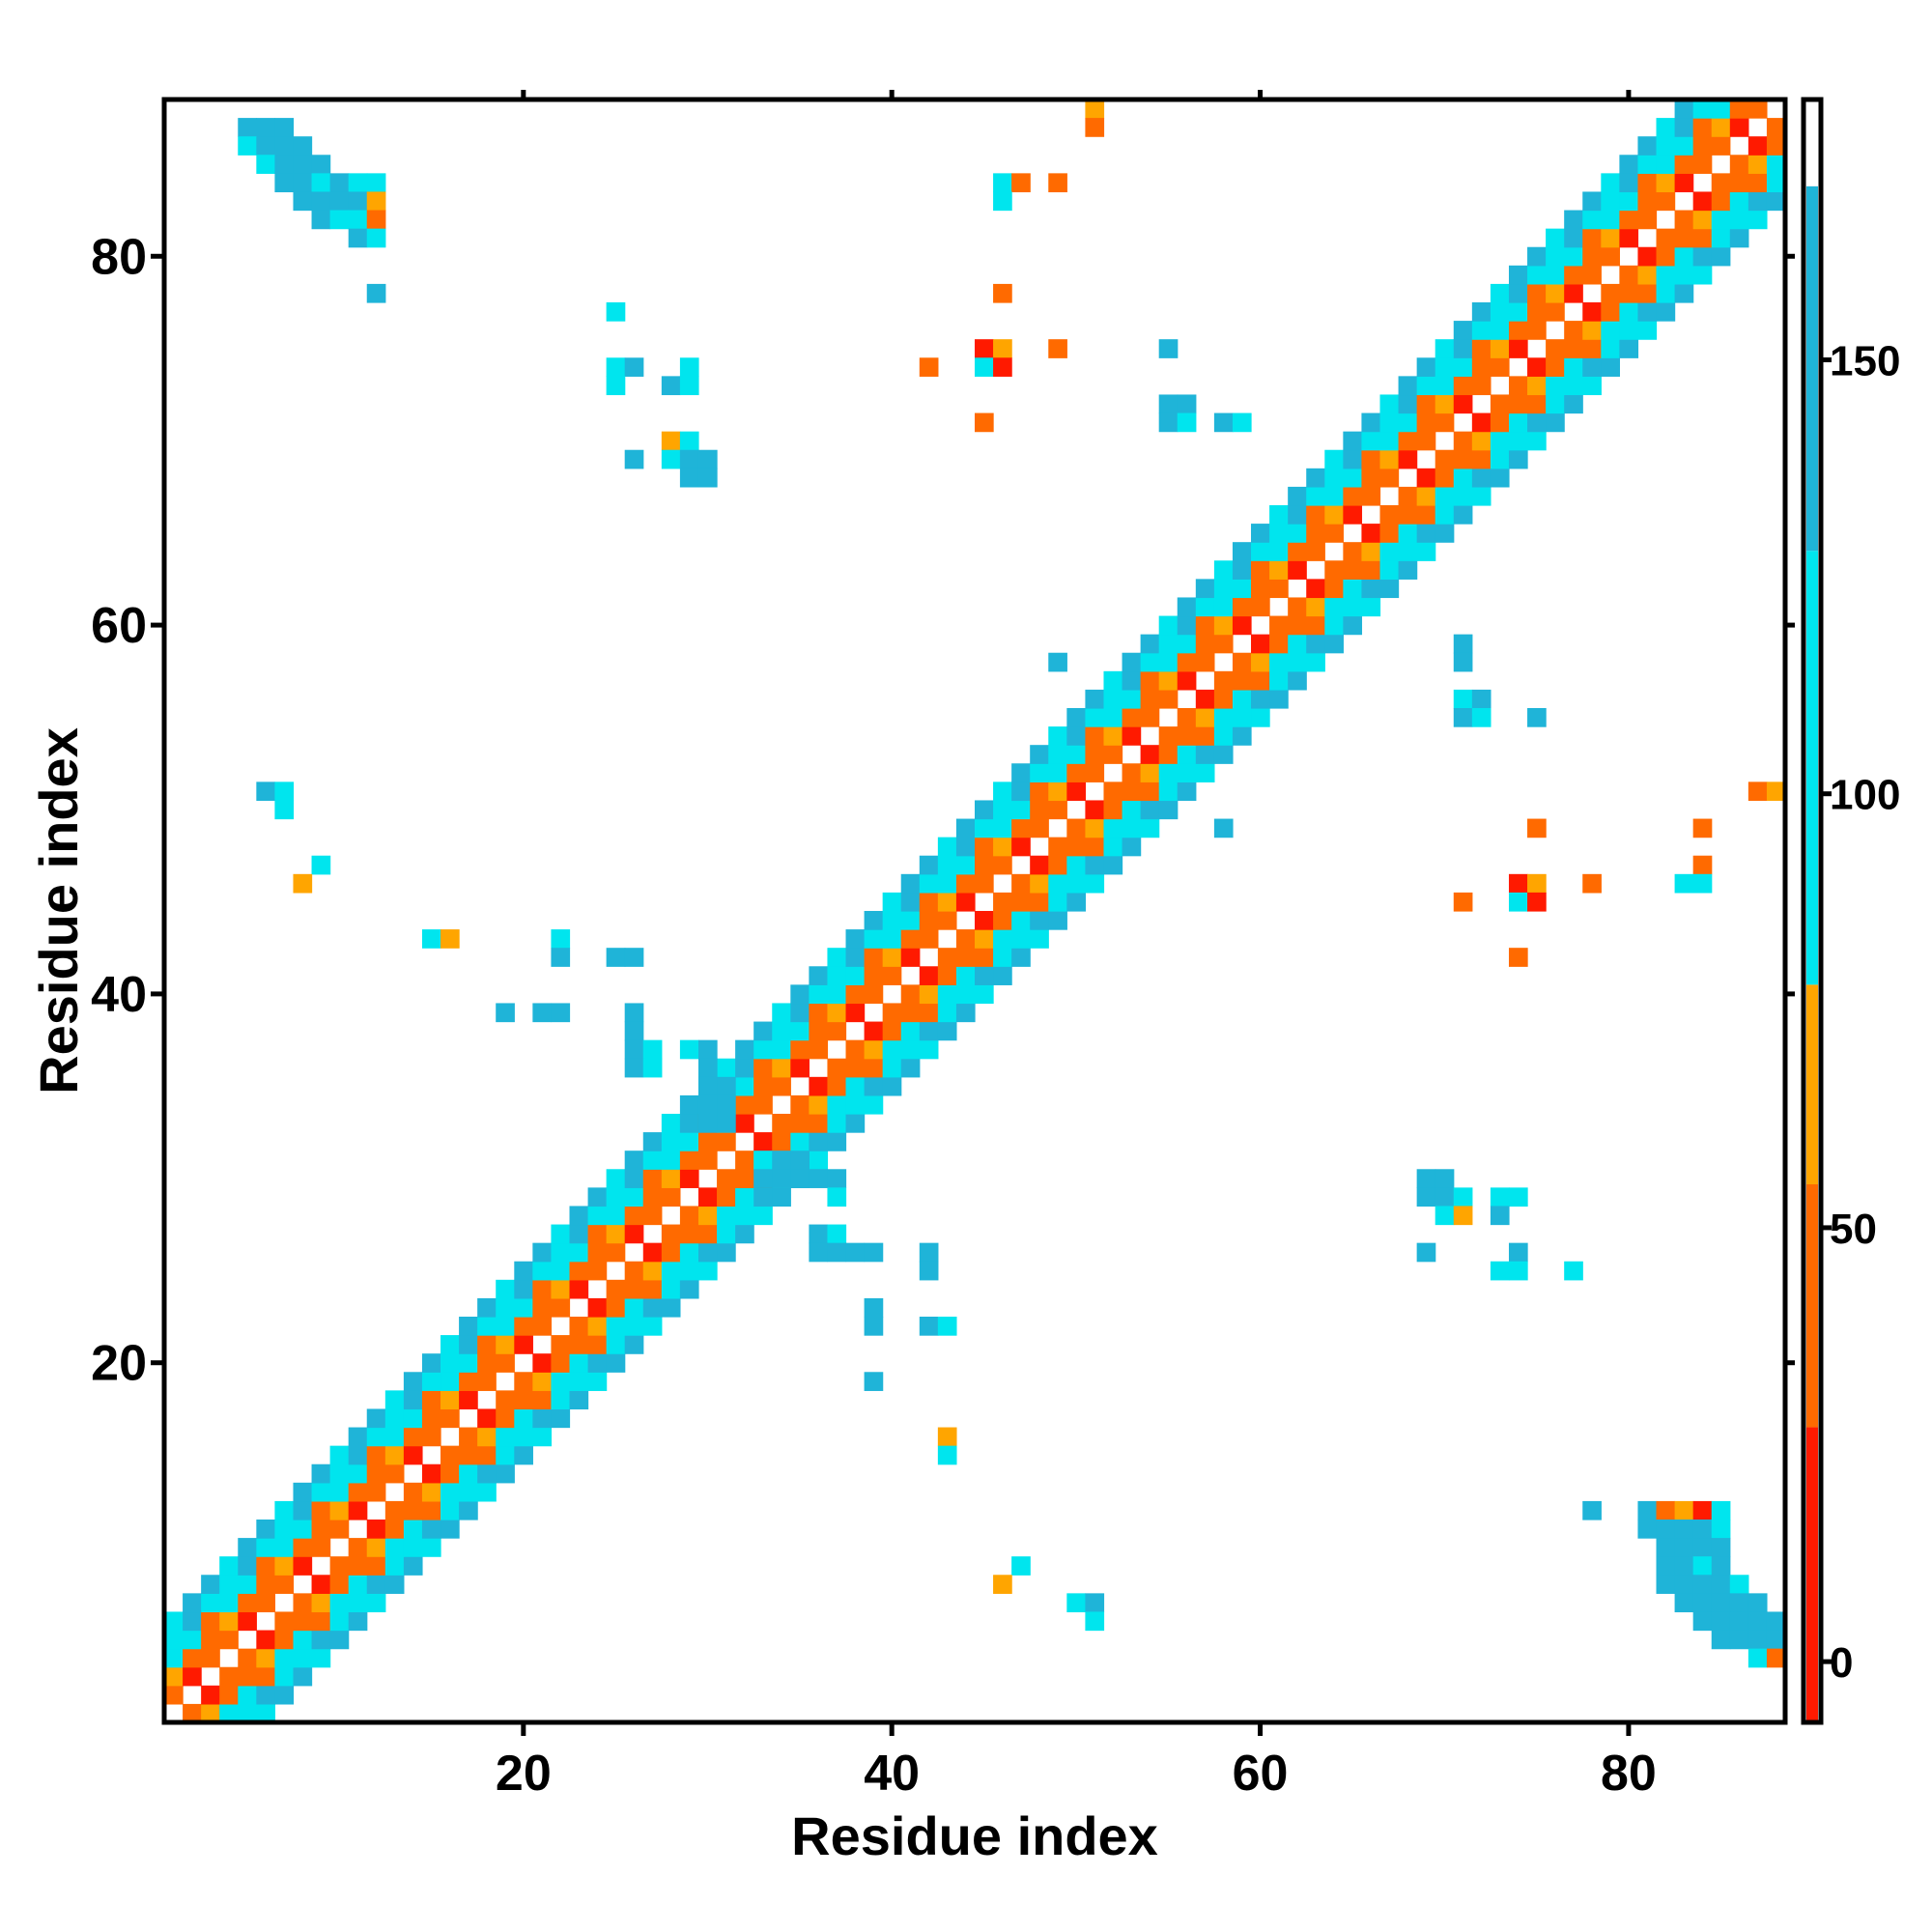 This screenshot has width=1932, height=1932. I want to click on colorbar-tick-label: 50, so click(1853, 1229).